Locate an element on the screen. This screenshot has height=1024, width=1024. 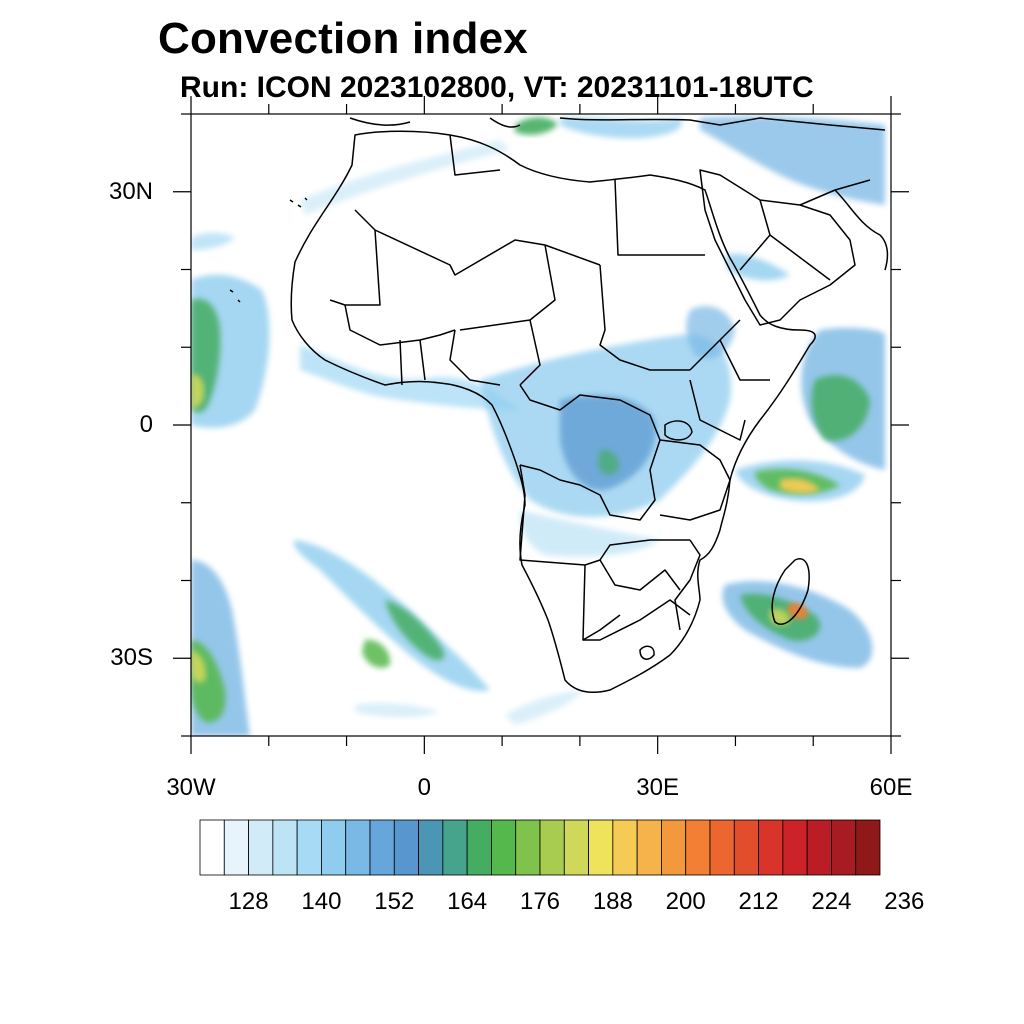
turkey-coast is located at coordinates (722, 124).